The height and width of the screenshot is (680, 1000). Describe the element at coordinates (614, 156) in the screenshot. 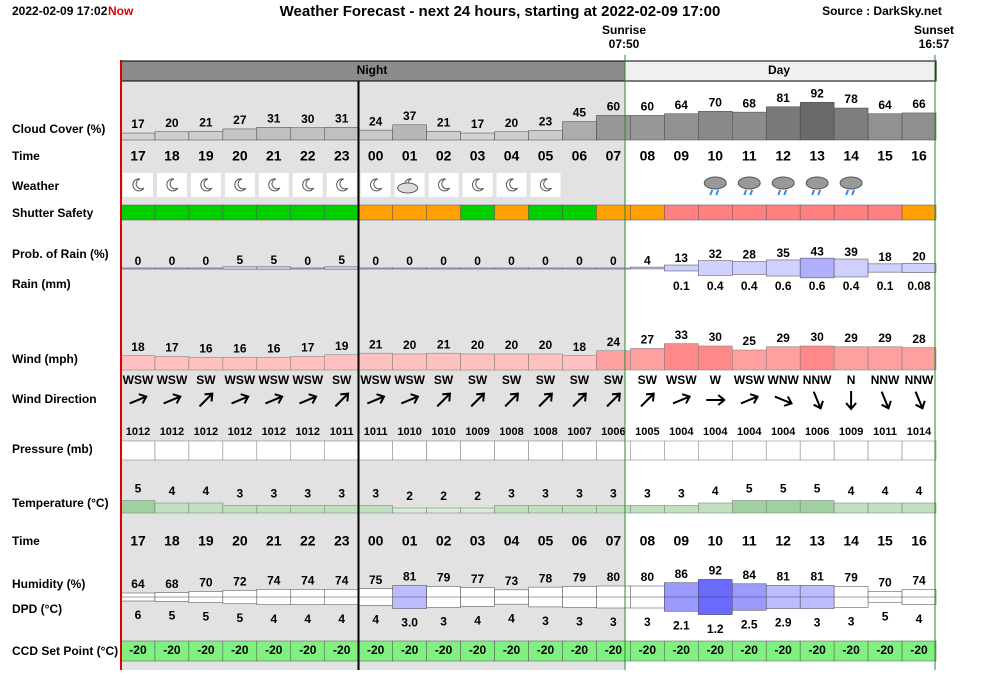

I see `hour: 07` at that location.